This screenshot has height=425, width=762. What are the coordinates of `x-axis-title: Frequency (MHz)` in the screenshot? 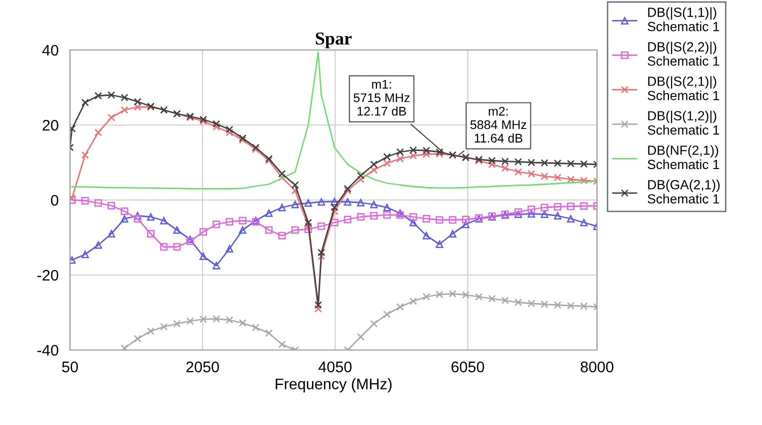 It's located at (334, 385).